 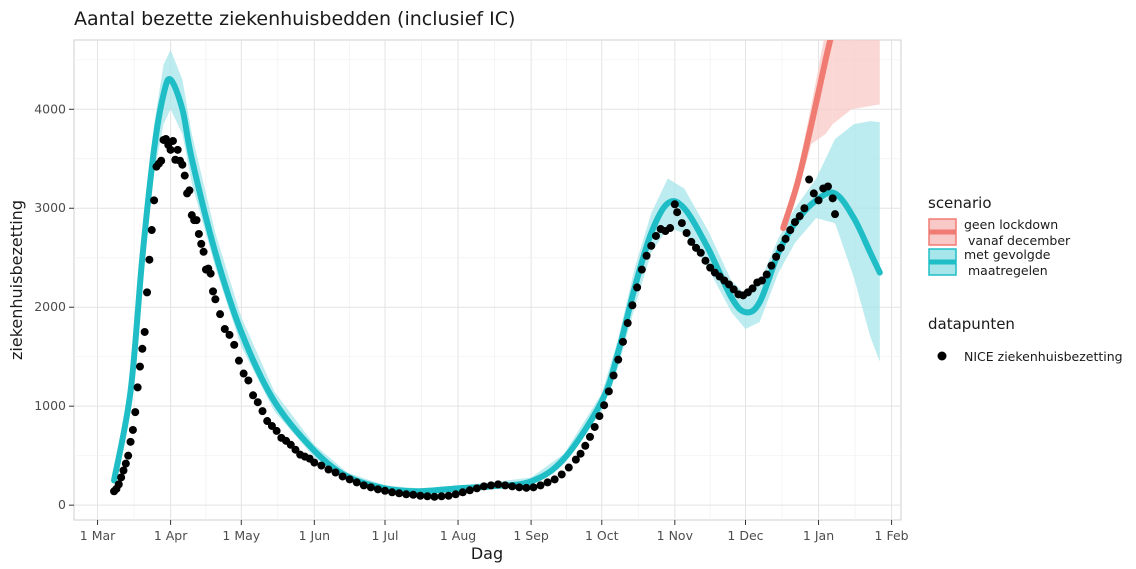 I want to click on x-tick-label: 1 Apr, so click(x=171, y=535).